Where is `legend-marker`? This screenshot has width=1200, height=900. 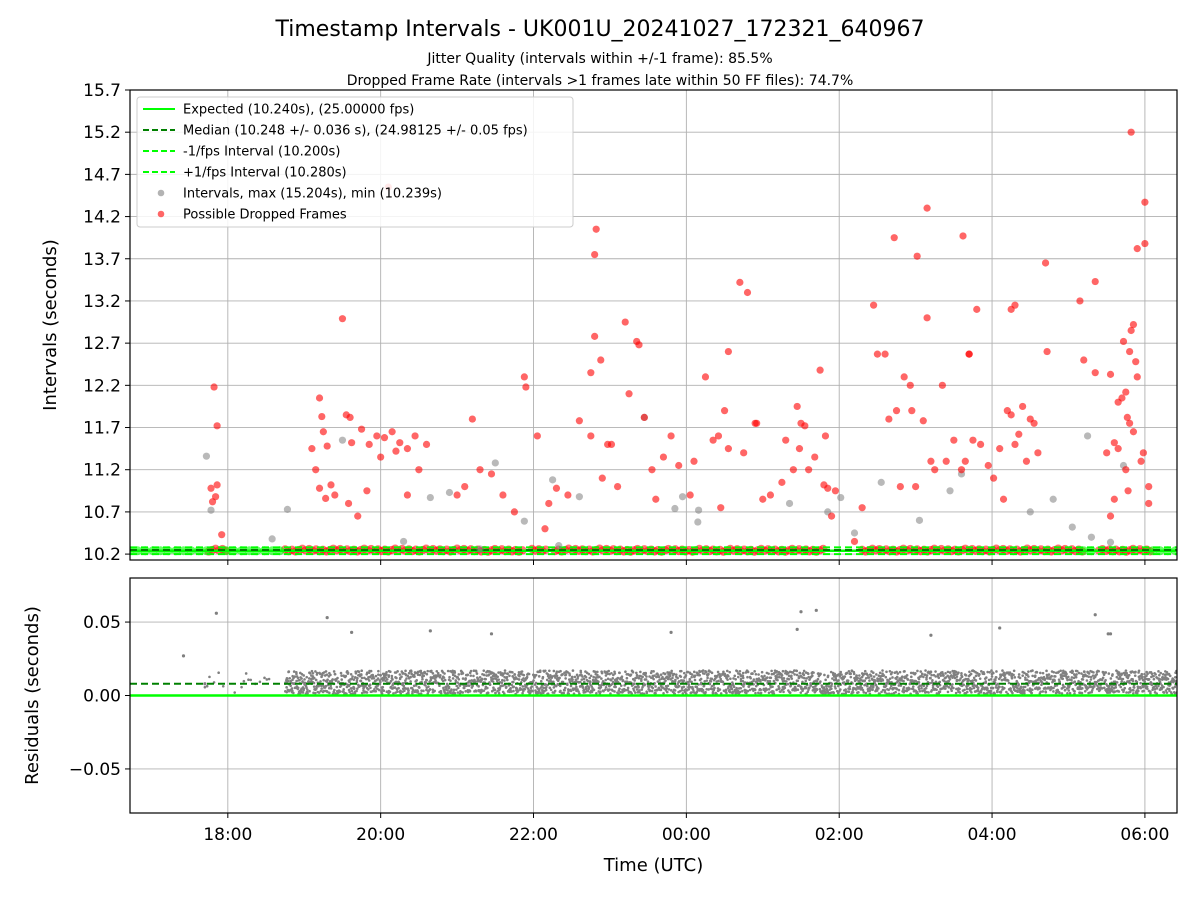 legend-marker is located at coordinates (161, 193).